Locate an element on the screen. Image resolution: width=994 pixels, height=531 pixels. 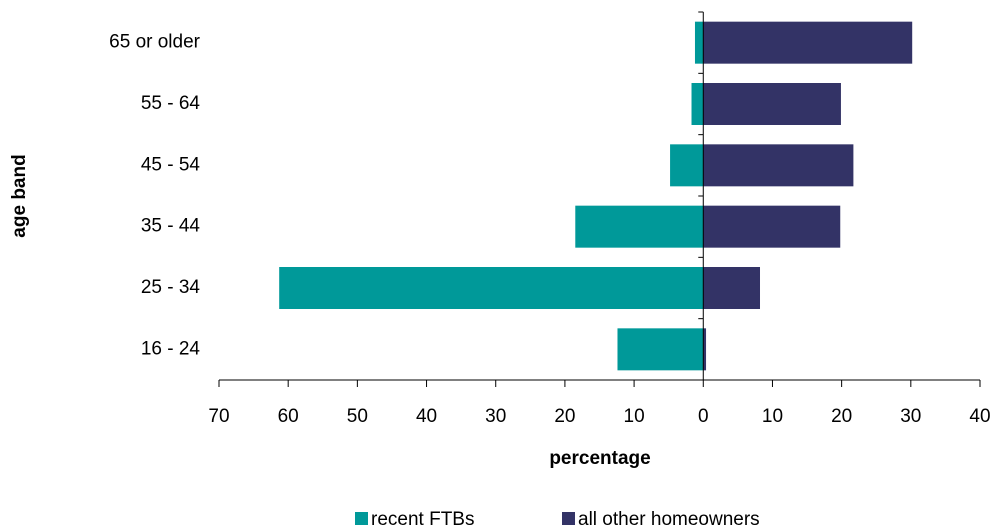
legend-label: recent FTBs is located at coordinates (422, 519).